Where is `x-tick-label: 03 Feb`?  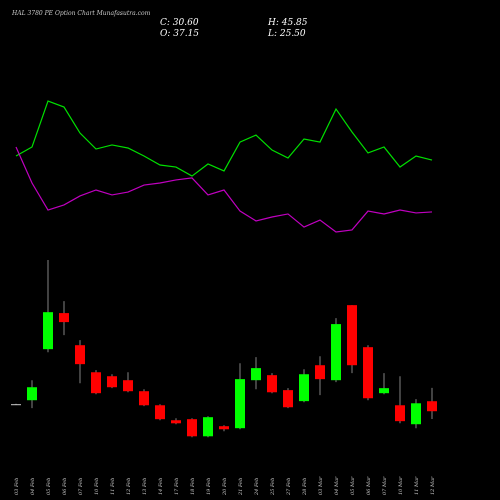
x-tick-label: 03 Feb is located at coordinates (17, 486).